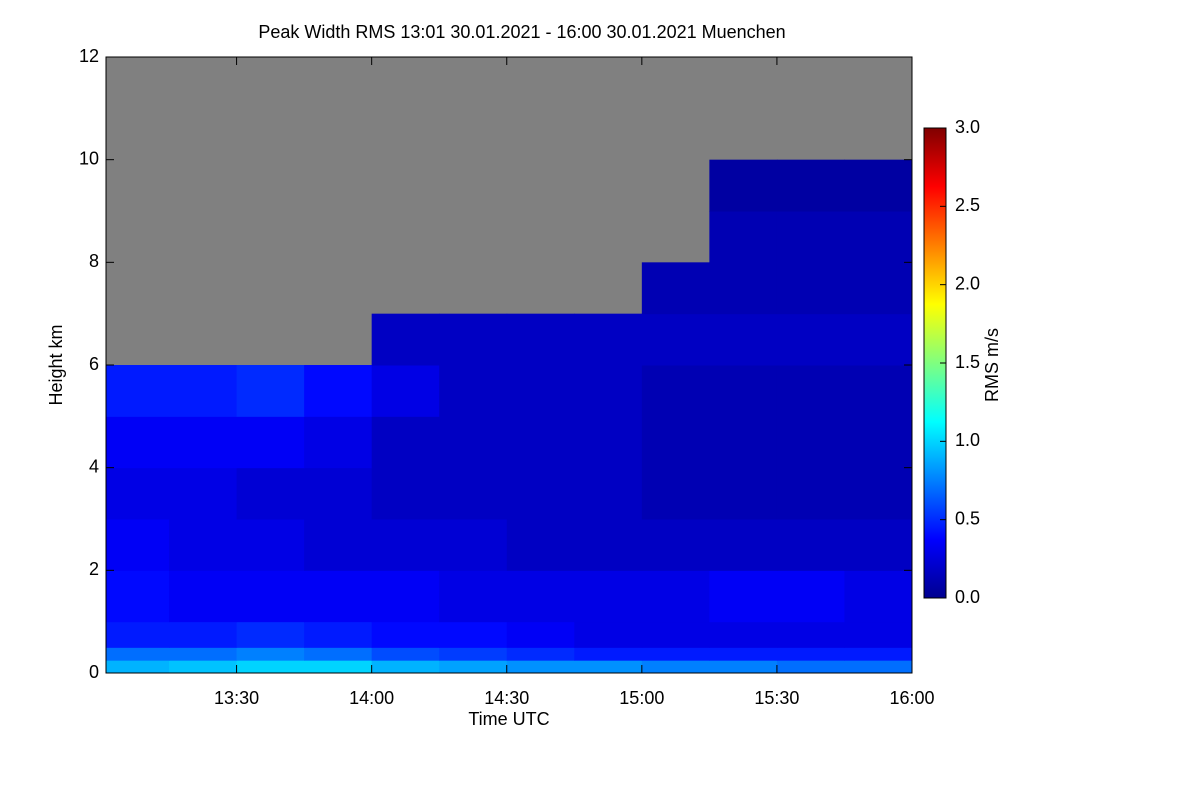  I want to click on y-tick-label: 6, so click(94, 364).